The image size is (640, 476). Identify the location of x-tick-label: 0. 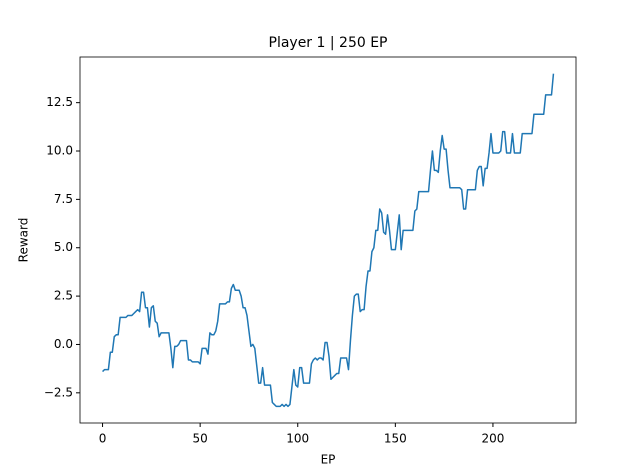
(103, 439).